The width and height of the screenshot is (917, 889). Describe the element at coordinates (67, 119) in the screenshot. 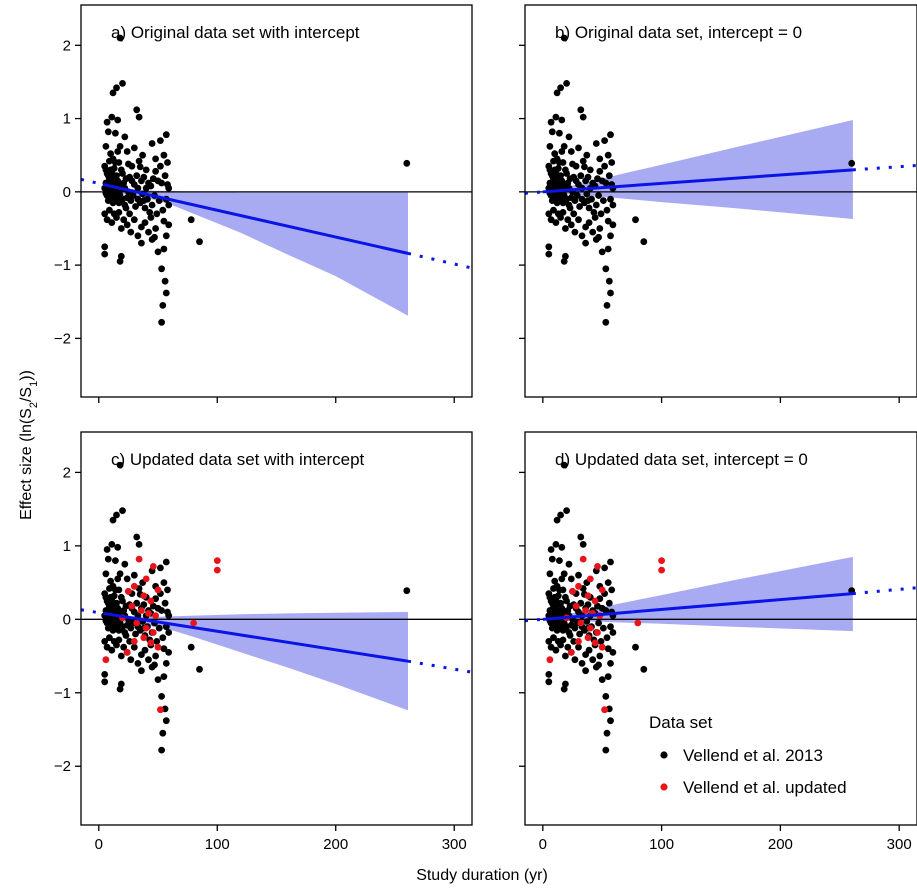

I see `y-tick-label: 1` at that location.